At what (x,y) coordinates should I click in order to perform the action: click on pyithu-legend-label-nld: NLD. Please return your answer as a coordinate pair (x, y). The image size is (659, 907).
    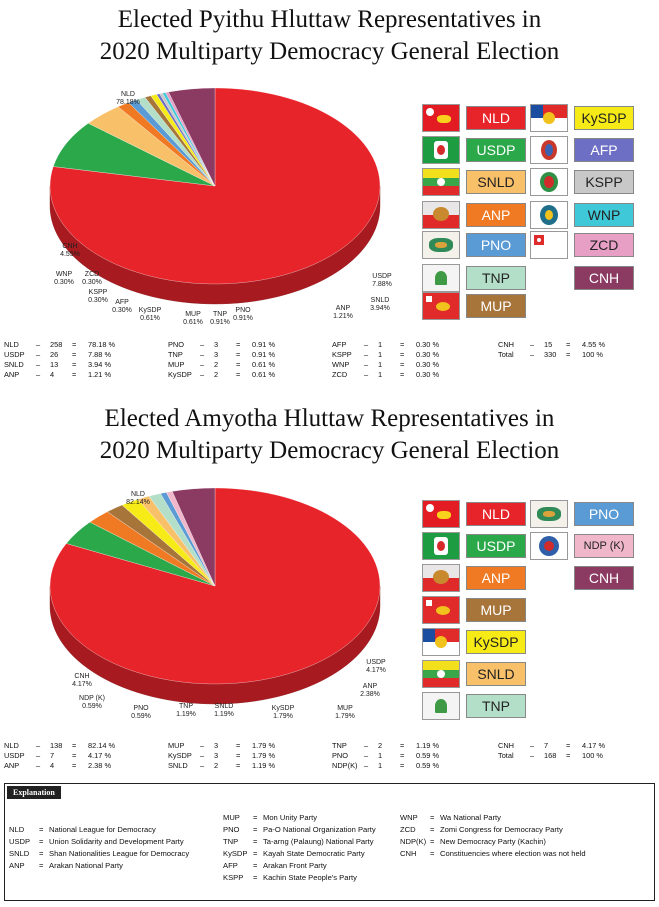
    Looking at the image, I should click on (496, 118).